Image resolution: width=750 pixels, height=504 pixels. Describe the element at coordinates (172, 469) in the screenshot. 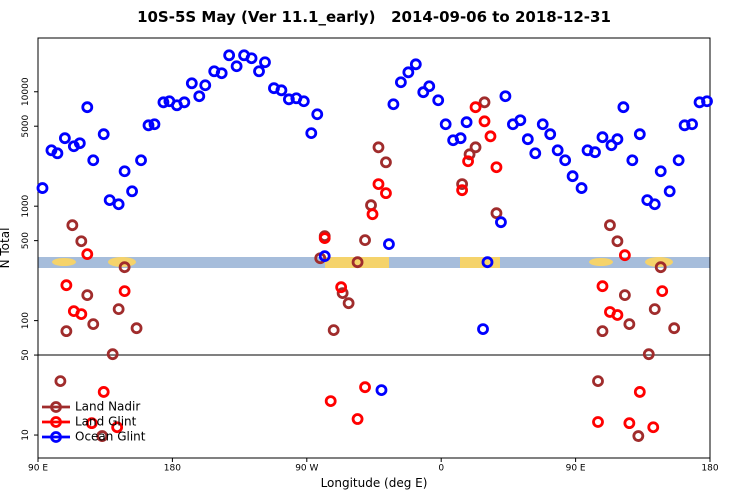

I see `x-tick-label: 180` at that location.